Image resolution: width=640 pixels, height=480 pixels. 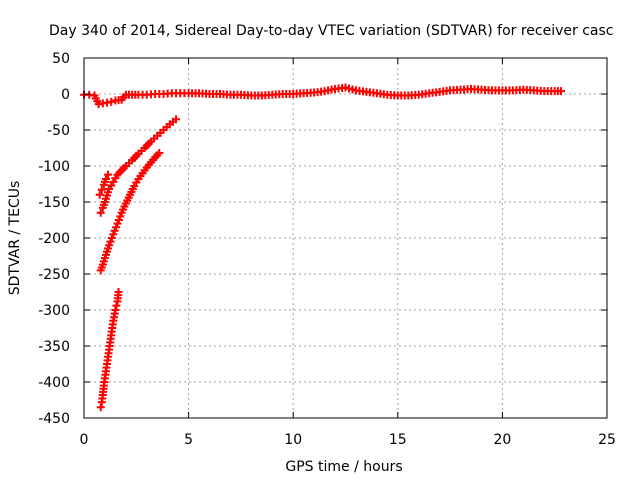 What do you see at coordinates (84, 440) in the screenshot?
I see `x-tick-label: 0` at bounding box center [84, 440].